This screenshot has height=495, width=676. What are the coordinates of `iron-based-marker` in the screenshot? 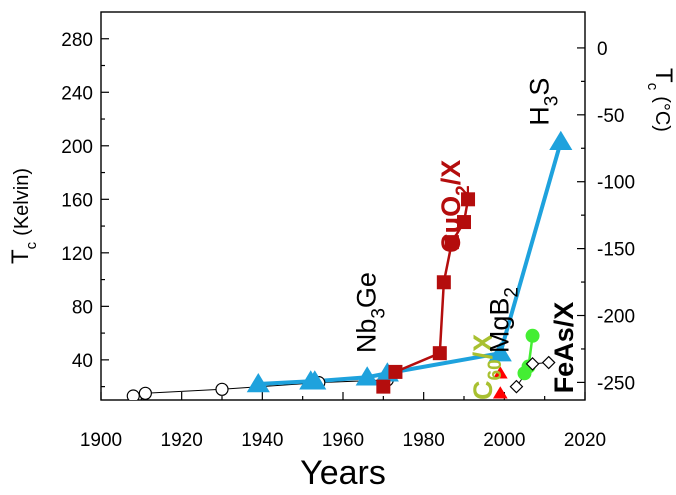 It's located at (532, 335).